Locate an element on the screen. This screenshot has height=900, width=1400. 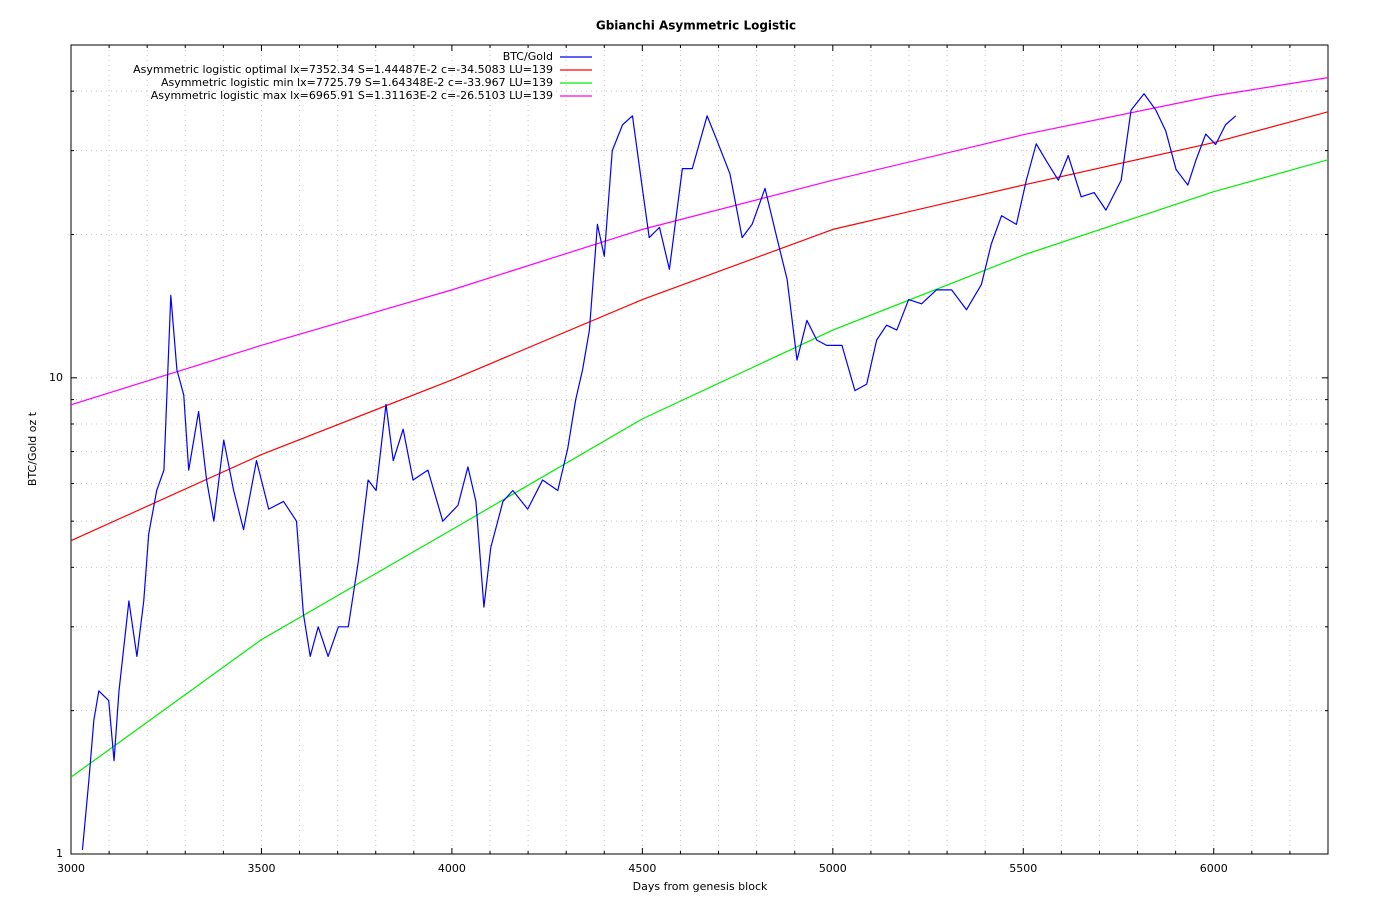
x-tick-label: 6000 is located at coordinates (1214, 868).